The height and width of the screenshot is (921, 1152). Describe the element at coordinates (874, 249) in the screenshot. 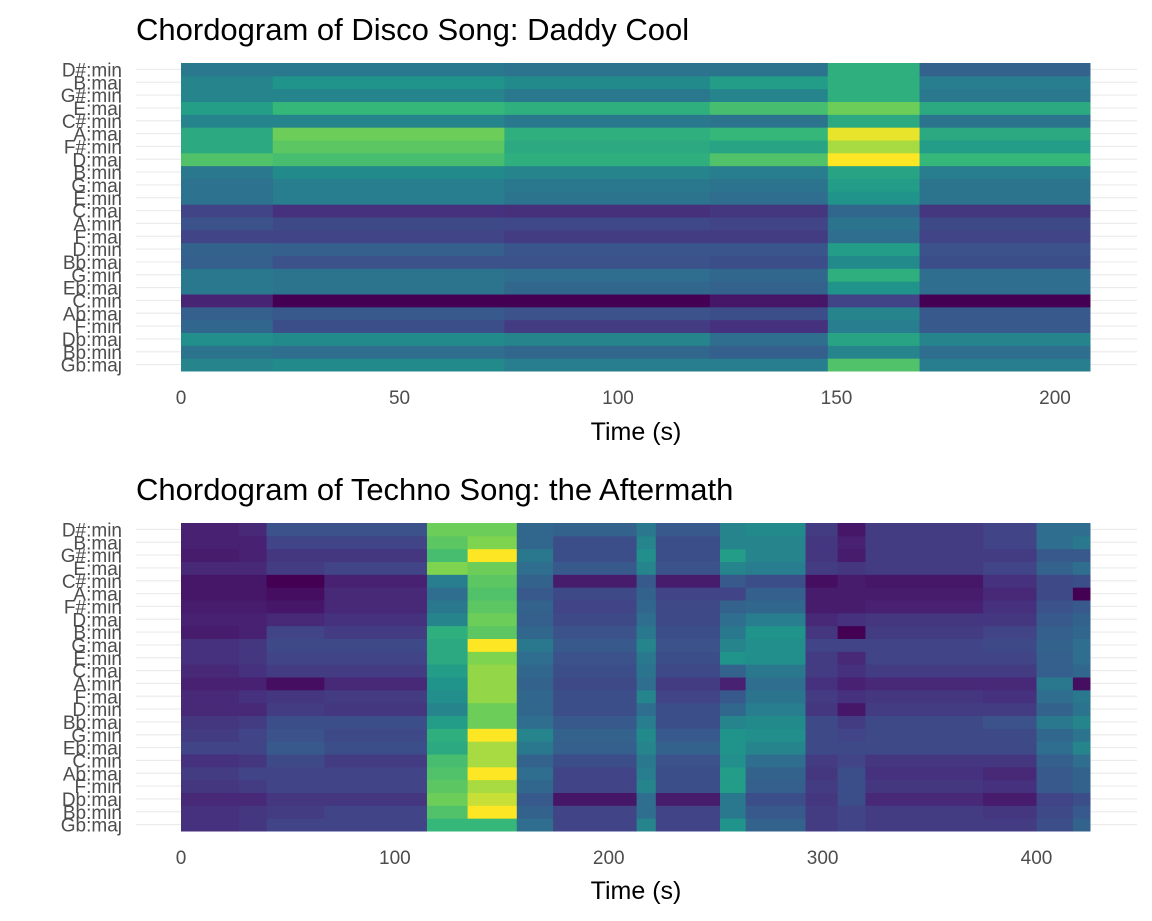

I see `heatmap-tile-seg4-d-min` at that location.